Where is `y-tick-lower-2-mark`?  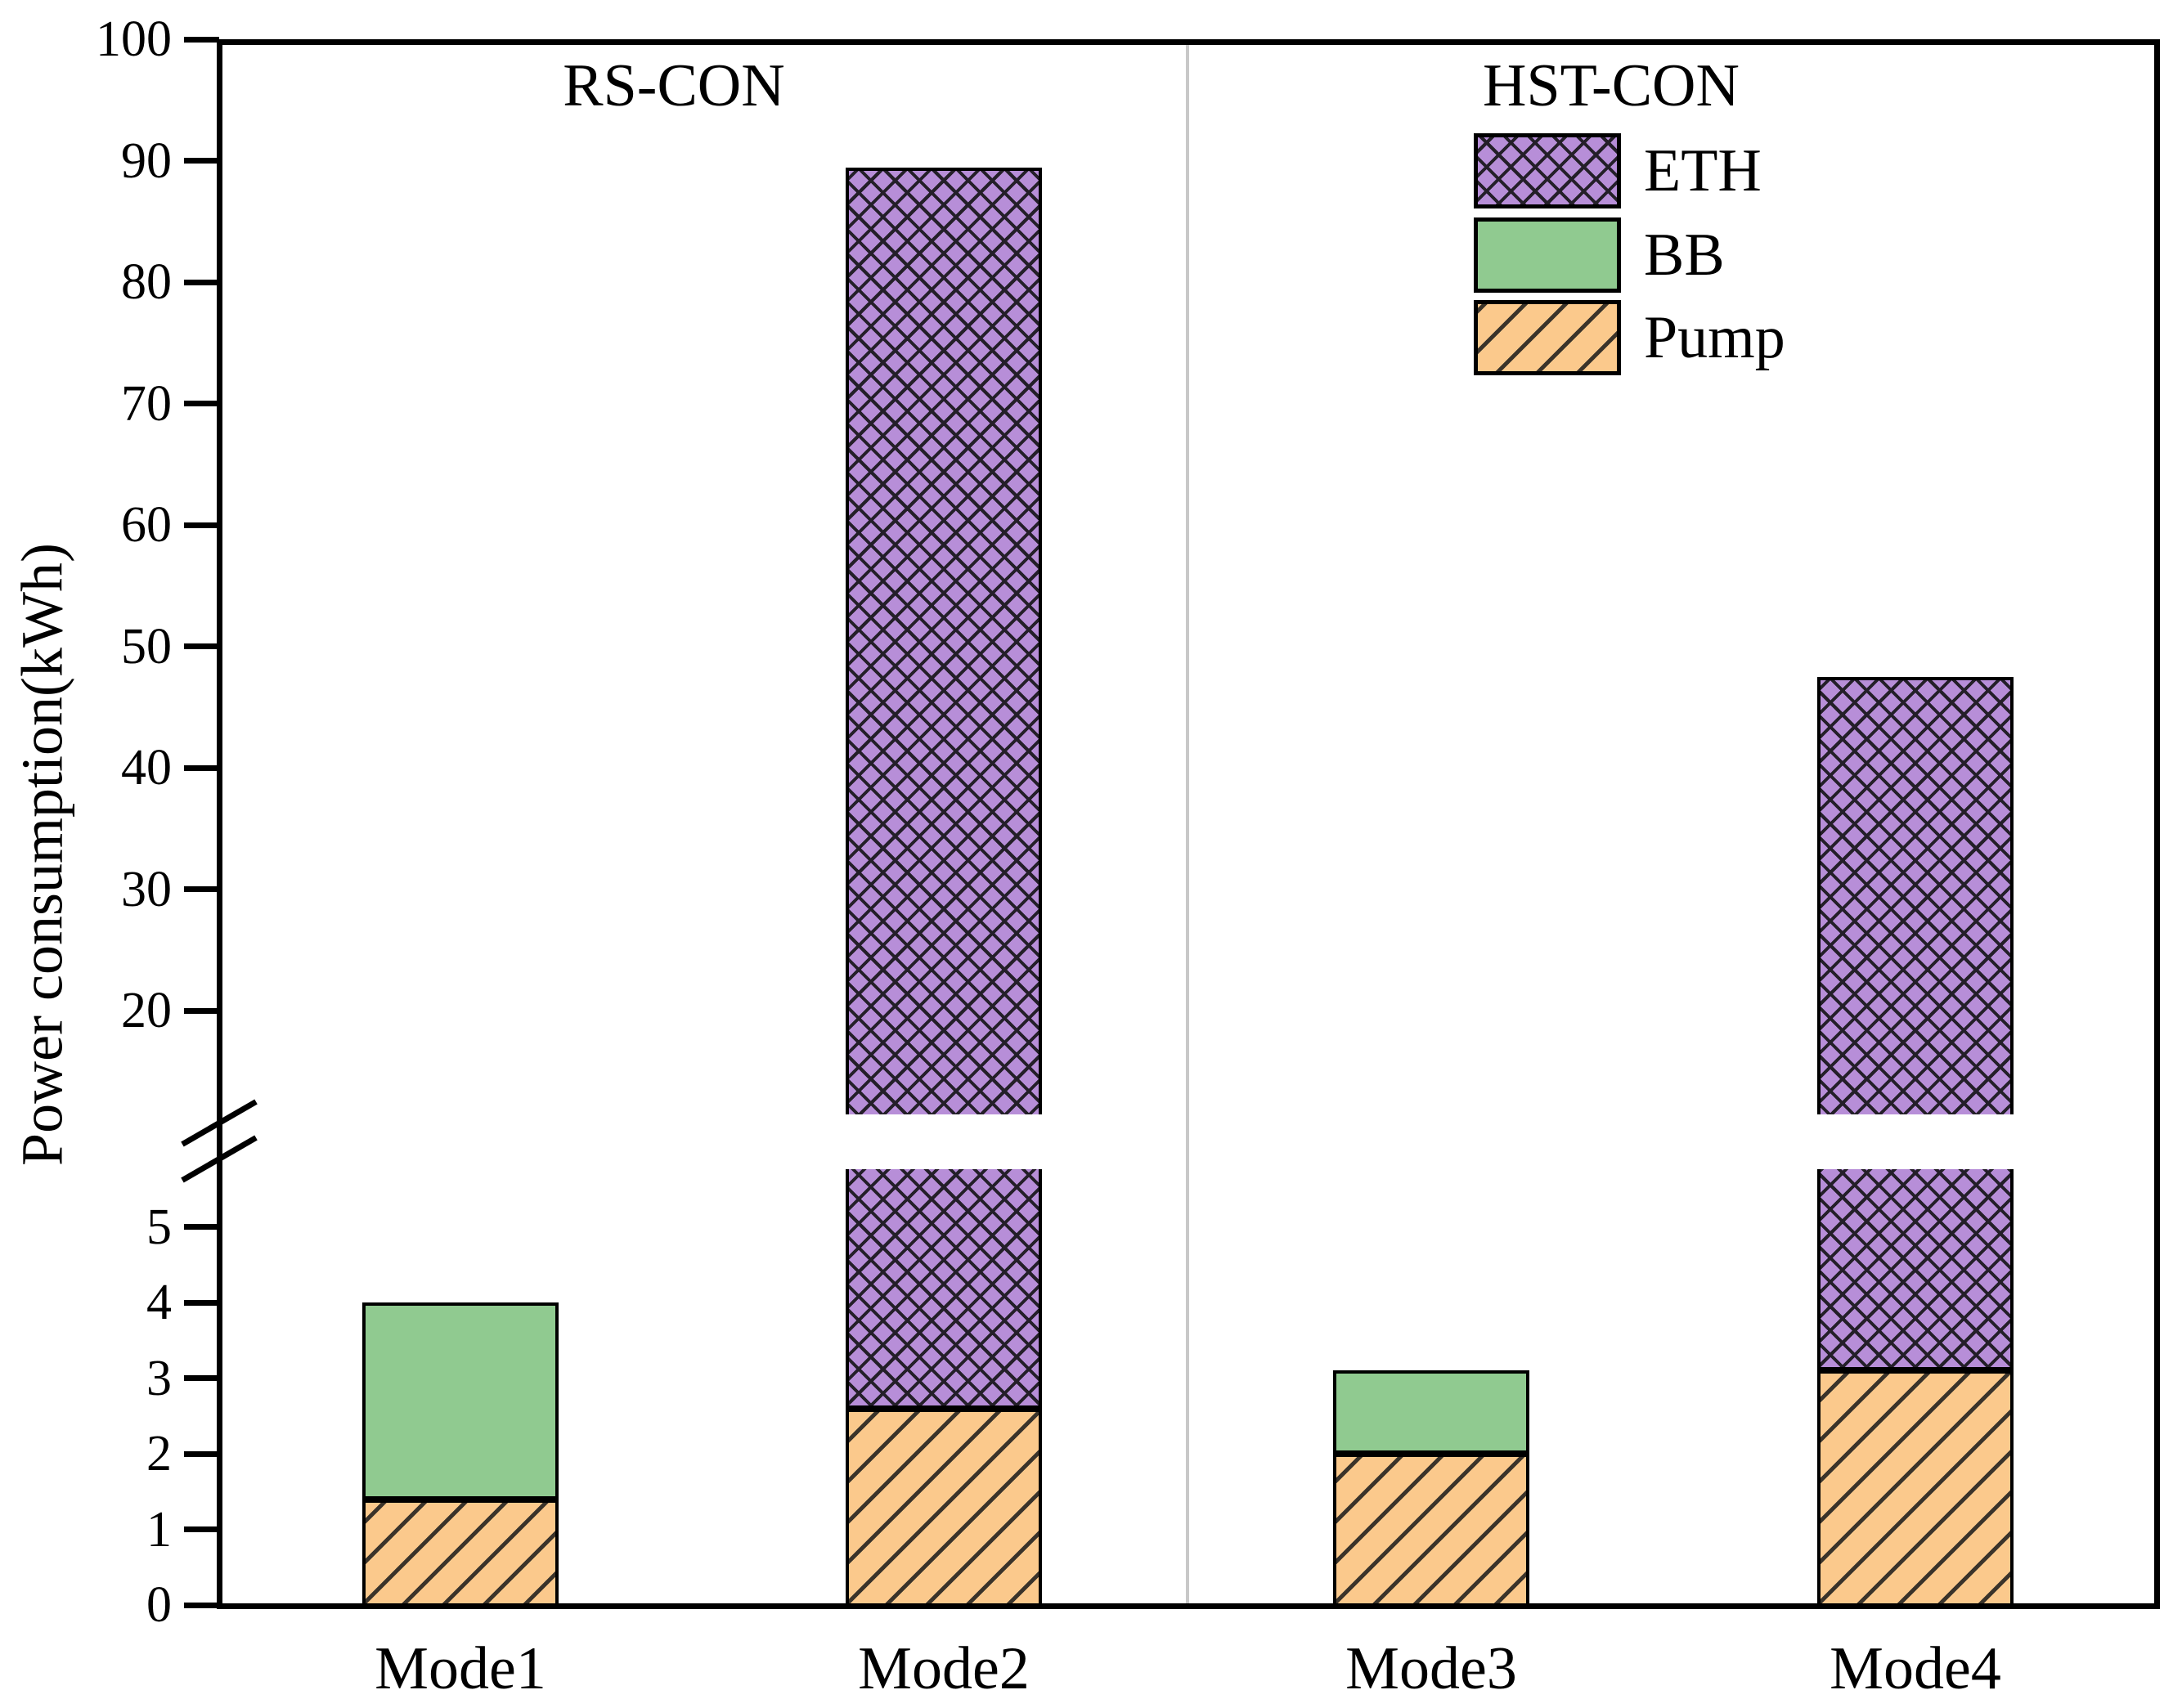 y-tick-lower-2-mark is located at coordinates (201, 1454).